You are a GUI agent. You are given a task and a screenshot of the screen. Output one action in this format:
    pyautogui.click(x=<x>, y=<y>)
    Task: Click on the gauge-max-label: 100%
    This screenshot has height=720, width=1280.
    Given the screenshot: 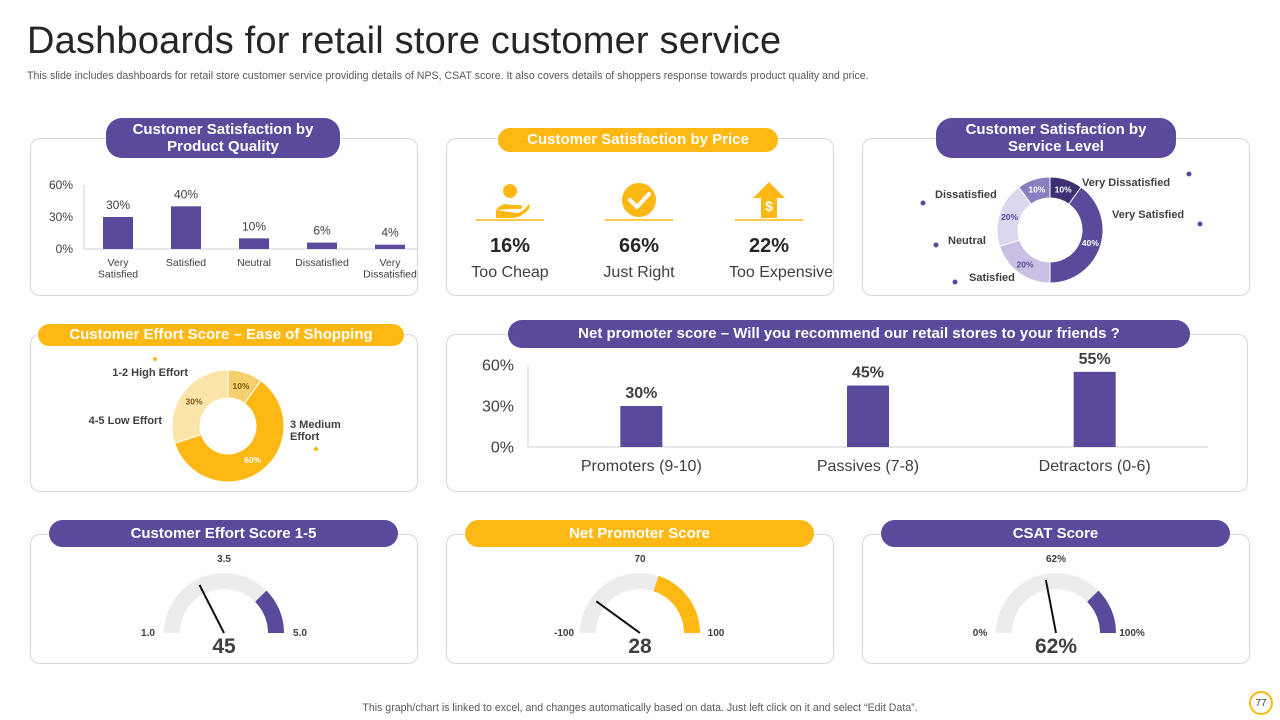 What is the action you would take?
    pyautogui.click(x=1132, y=633)
    